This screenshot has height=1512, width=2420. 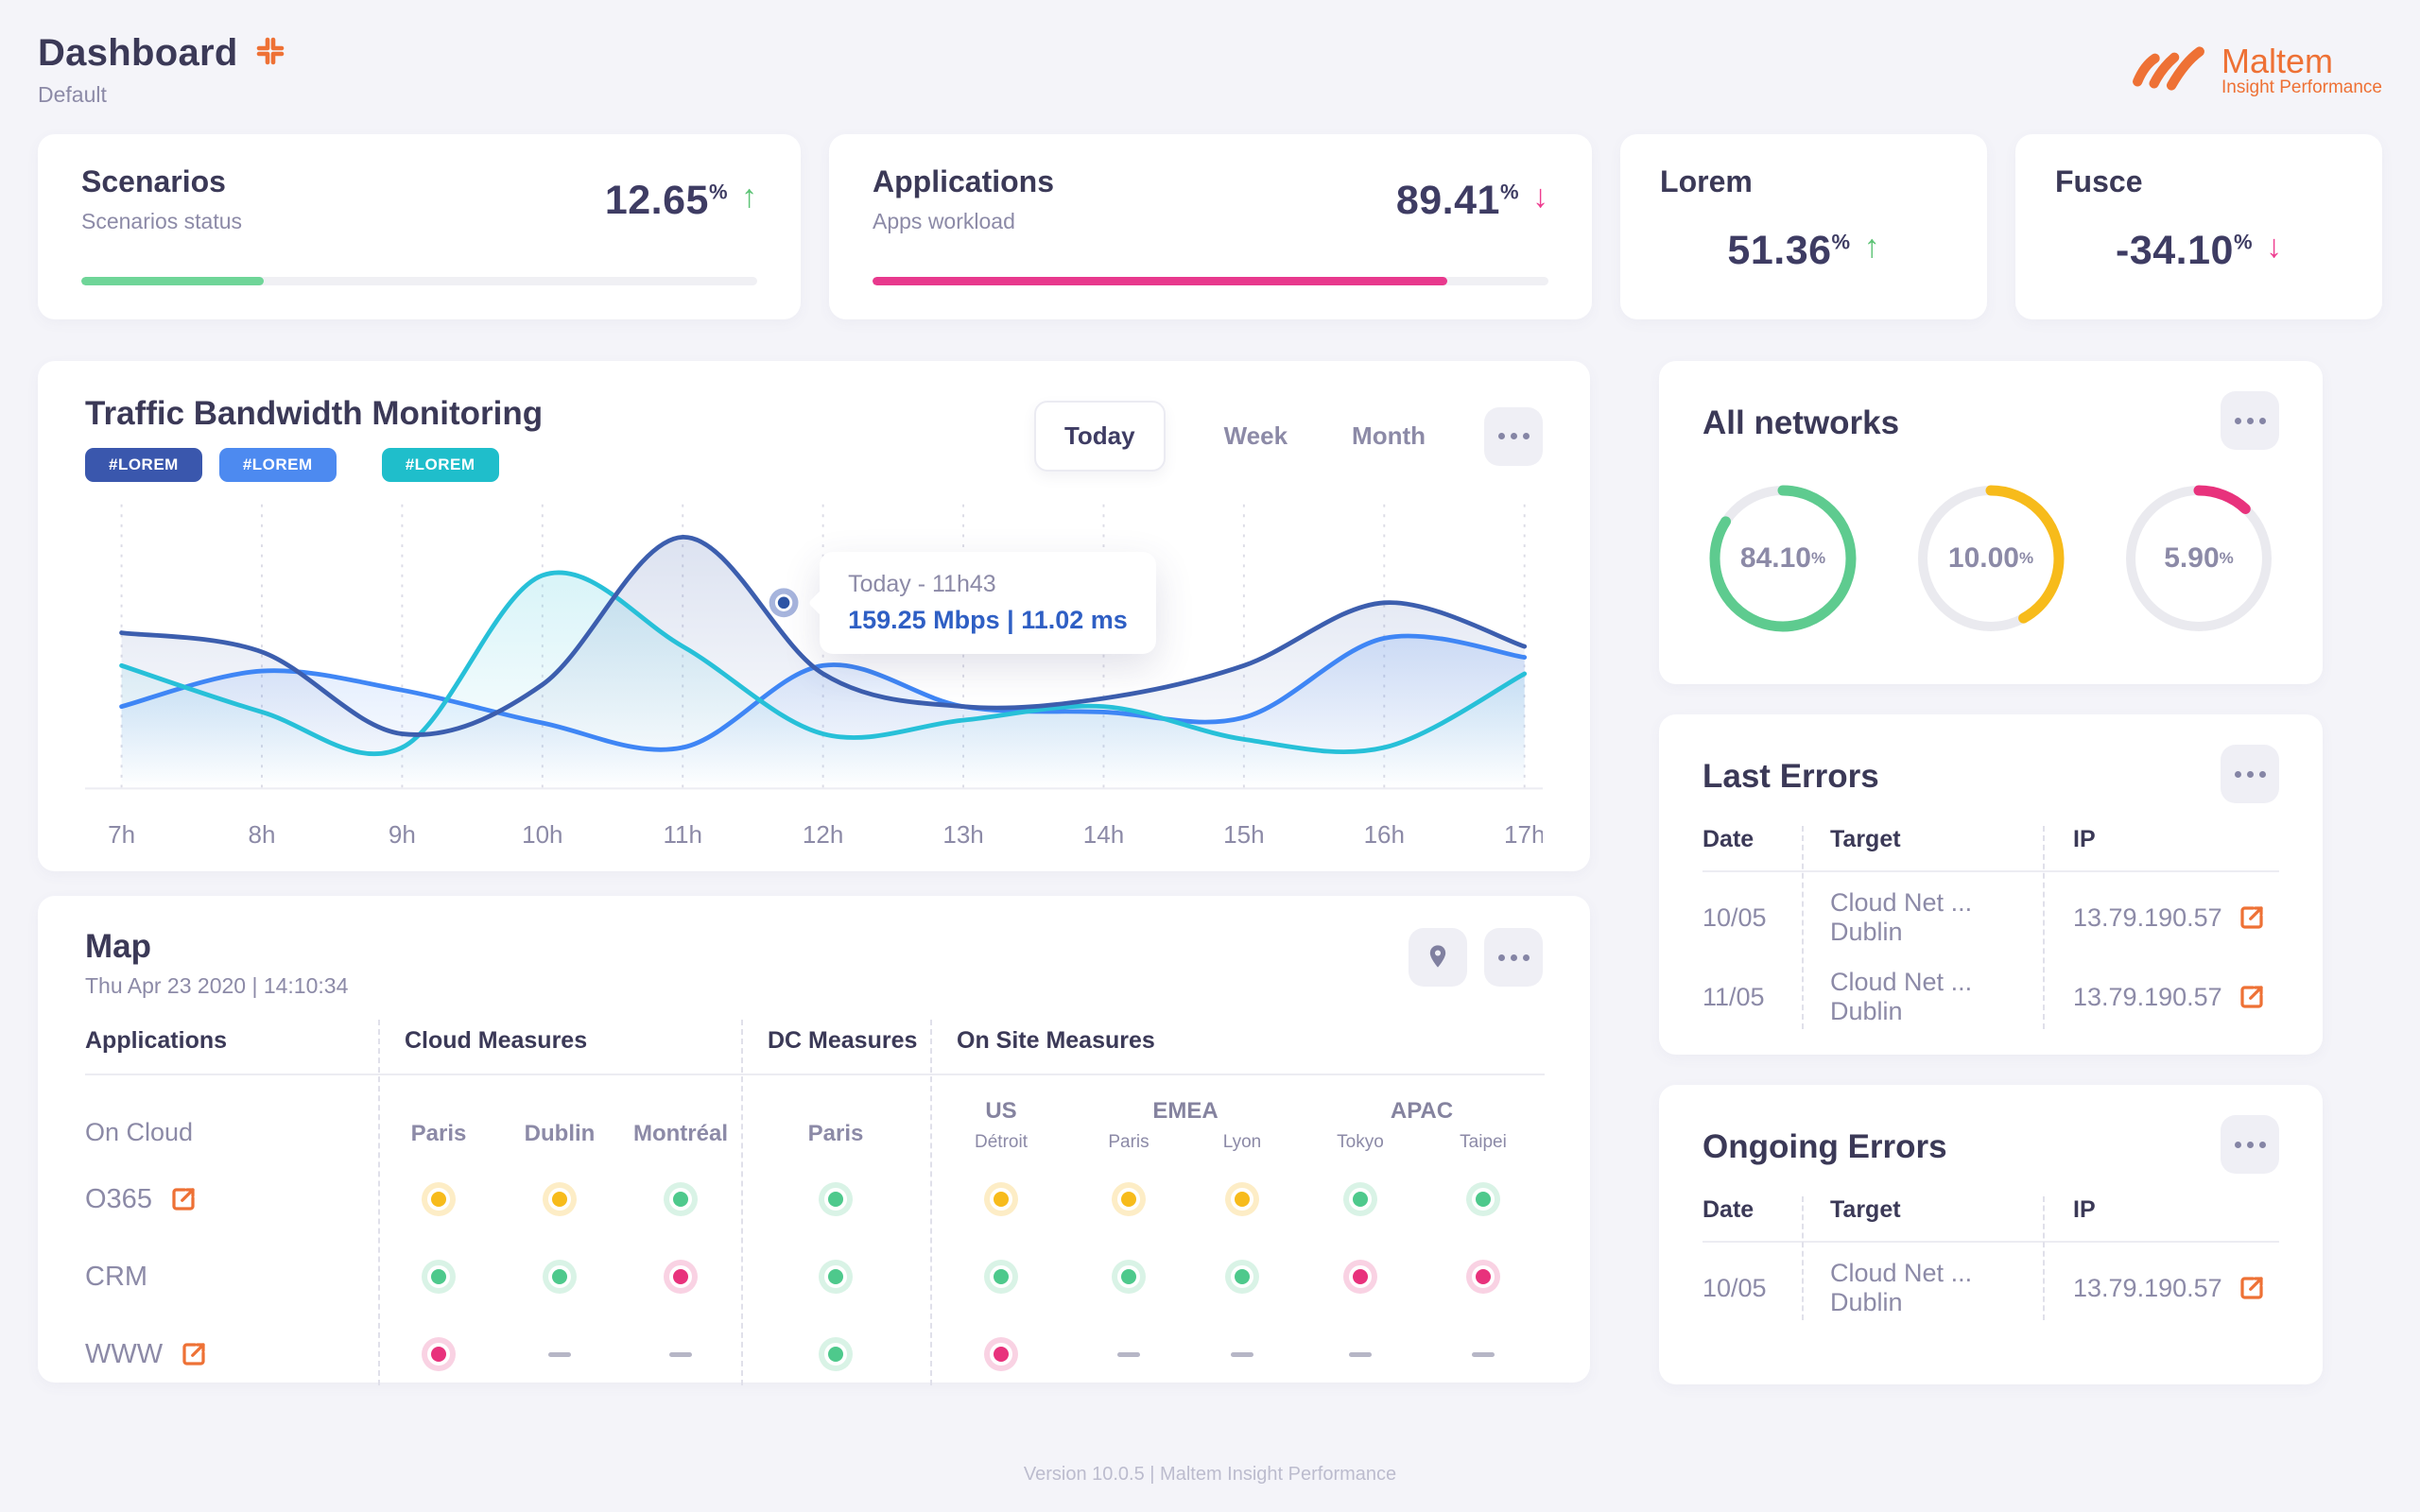 I want to click on app-row-crm: CRM, so click(x=116, y=1276).